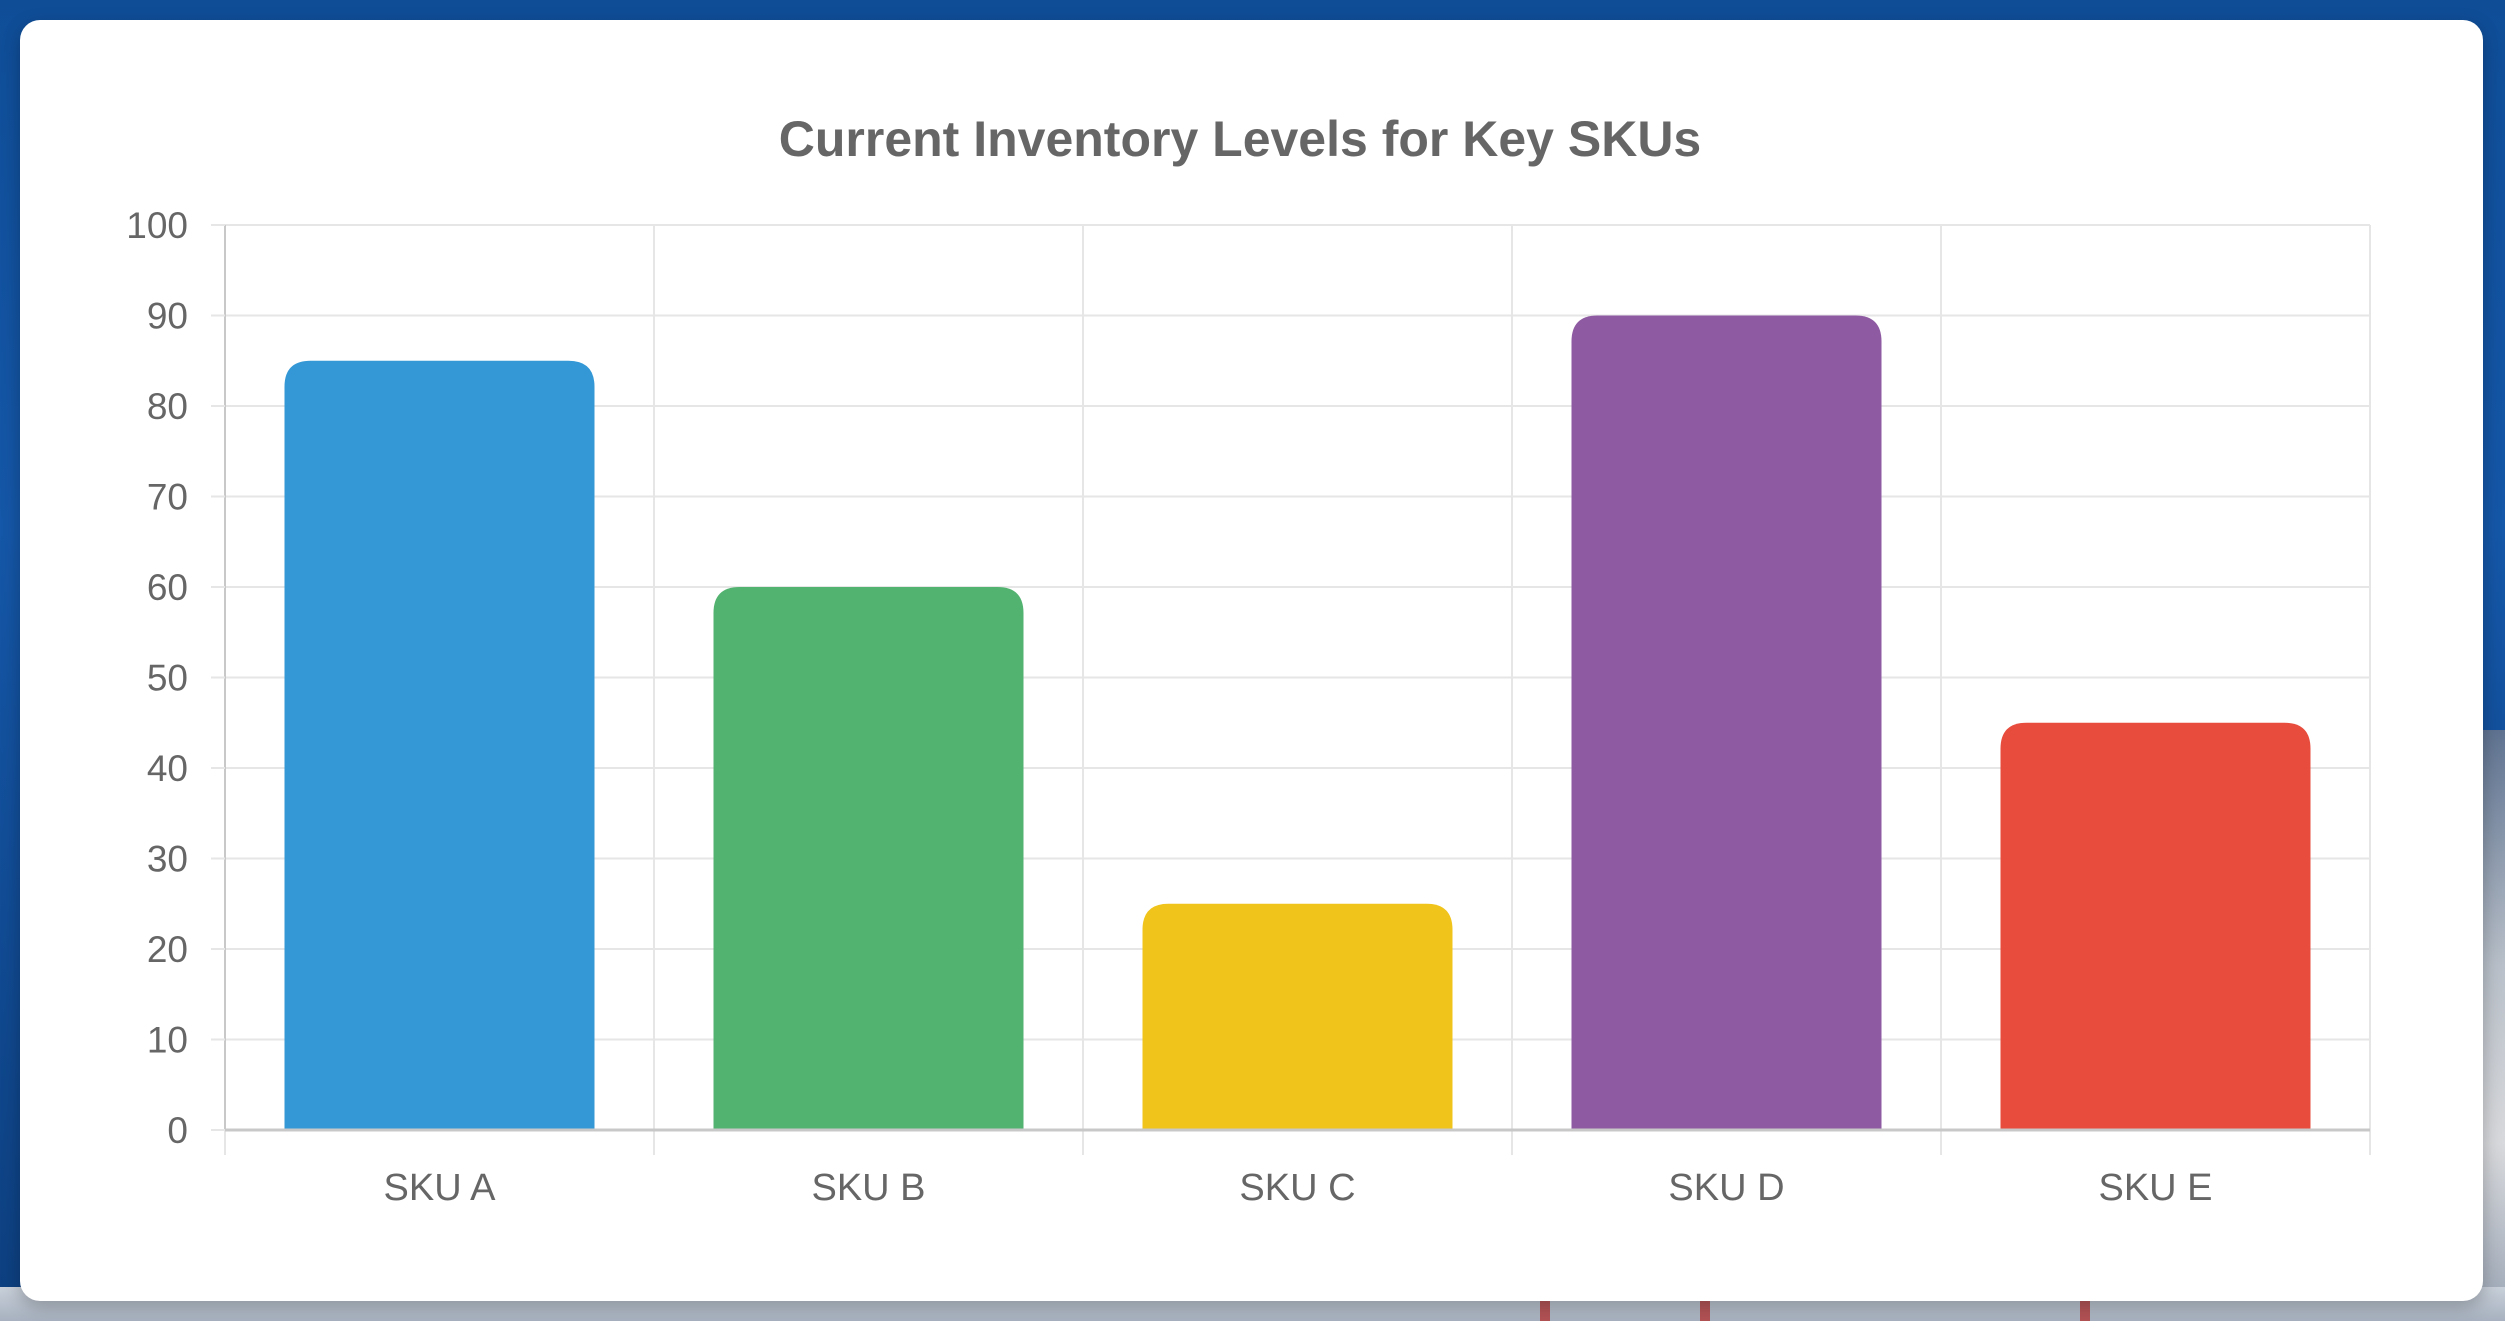  What do you see at coordinates (167, 678) in the screenshot?
I see `y-tick-label: 50` at bounding box center [167, 678].